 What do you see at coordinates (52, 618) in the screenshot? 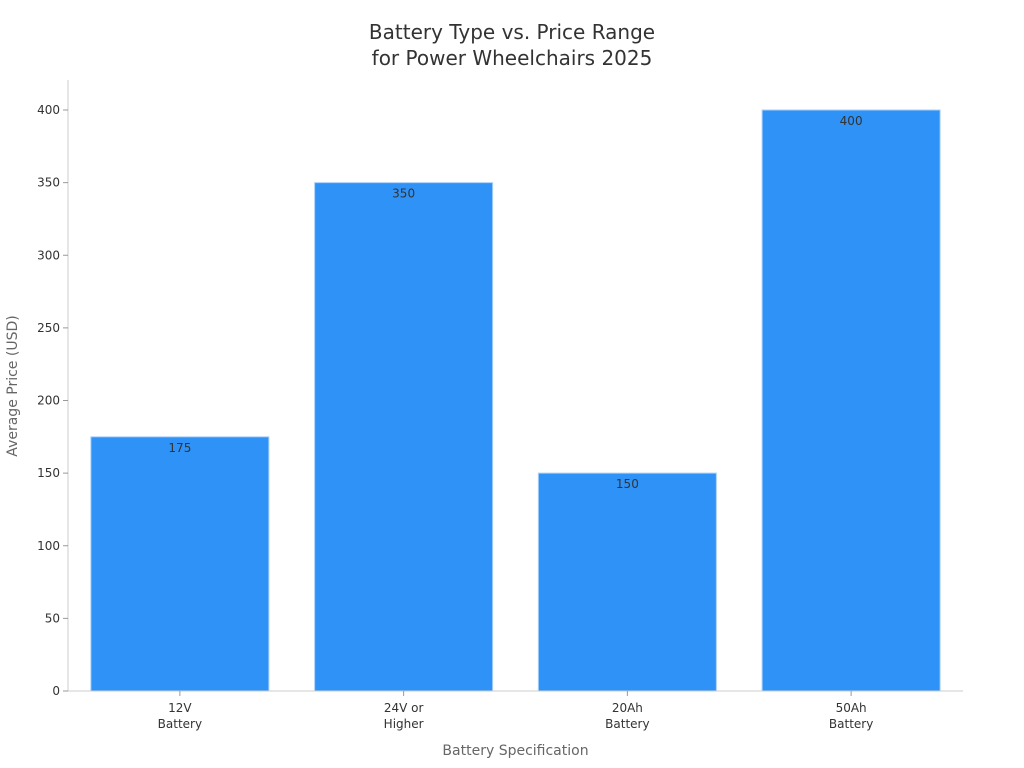
I see `y-tick-label: 50` at bounding box center [52, 618].